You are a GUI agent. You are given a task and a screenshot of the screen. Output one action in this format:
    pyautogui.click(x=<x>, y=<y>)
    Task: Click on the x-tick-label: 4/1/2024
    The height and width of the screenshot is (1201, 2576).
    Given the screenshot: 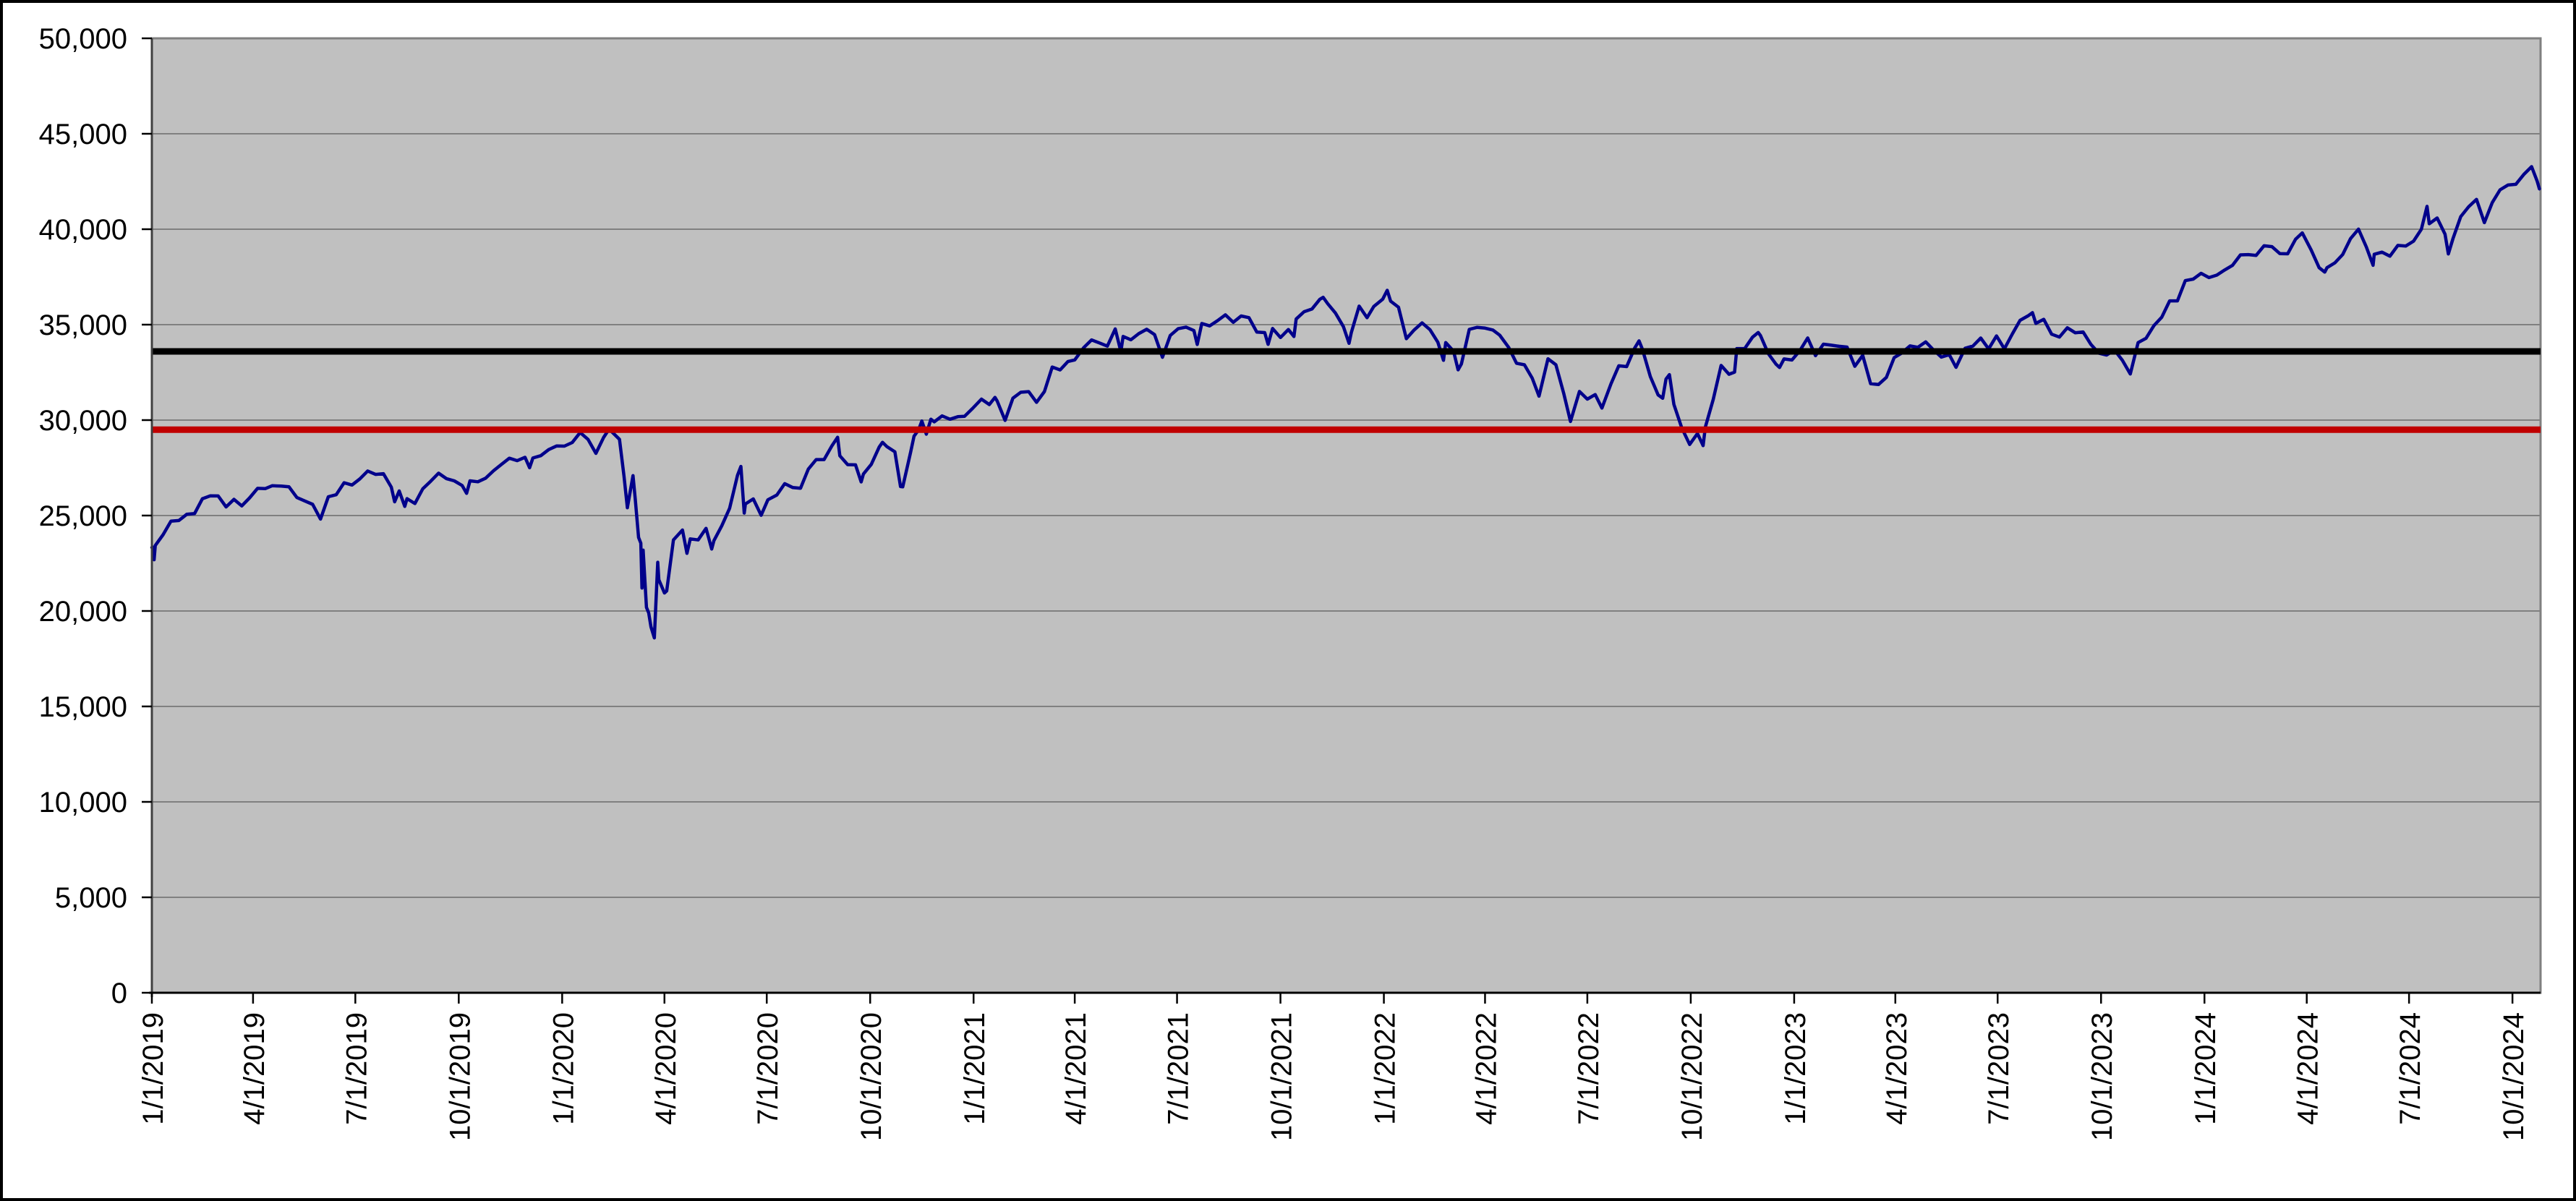 What is the action you would take?
    pyautogui.click(x=2308, y=1068)
    